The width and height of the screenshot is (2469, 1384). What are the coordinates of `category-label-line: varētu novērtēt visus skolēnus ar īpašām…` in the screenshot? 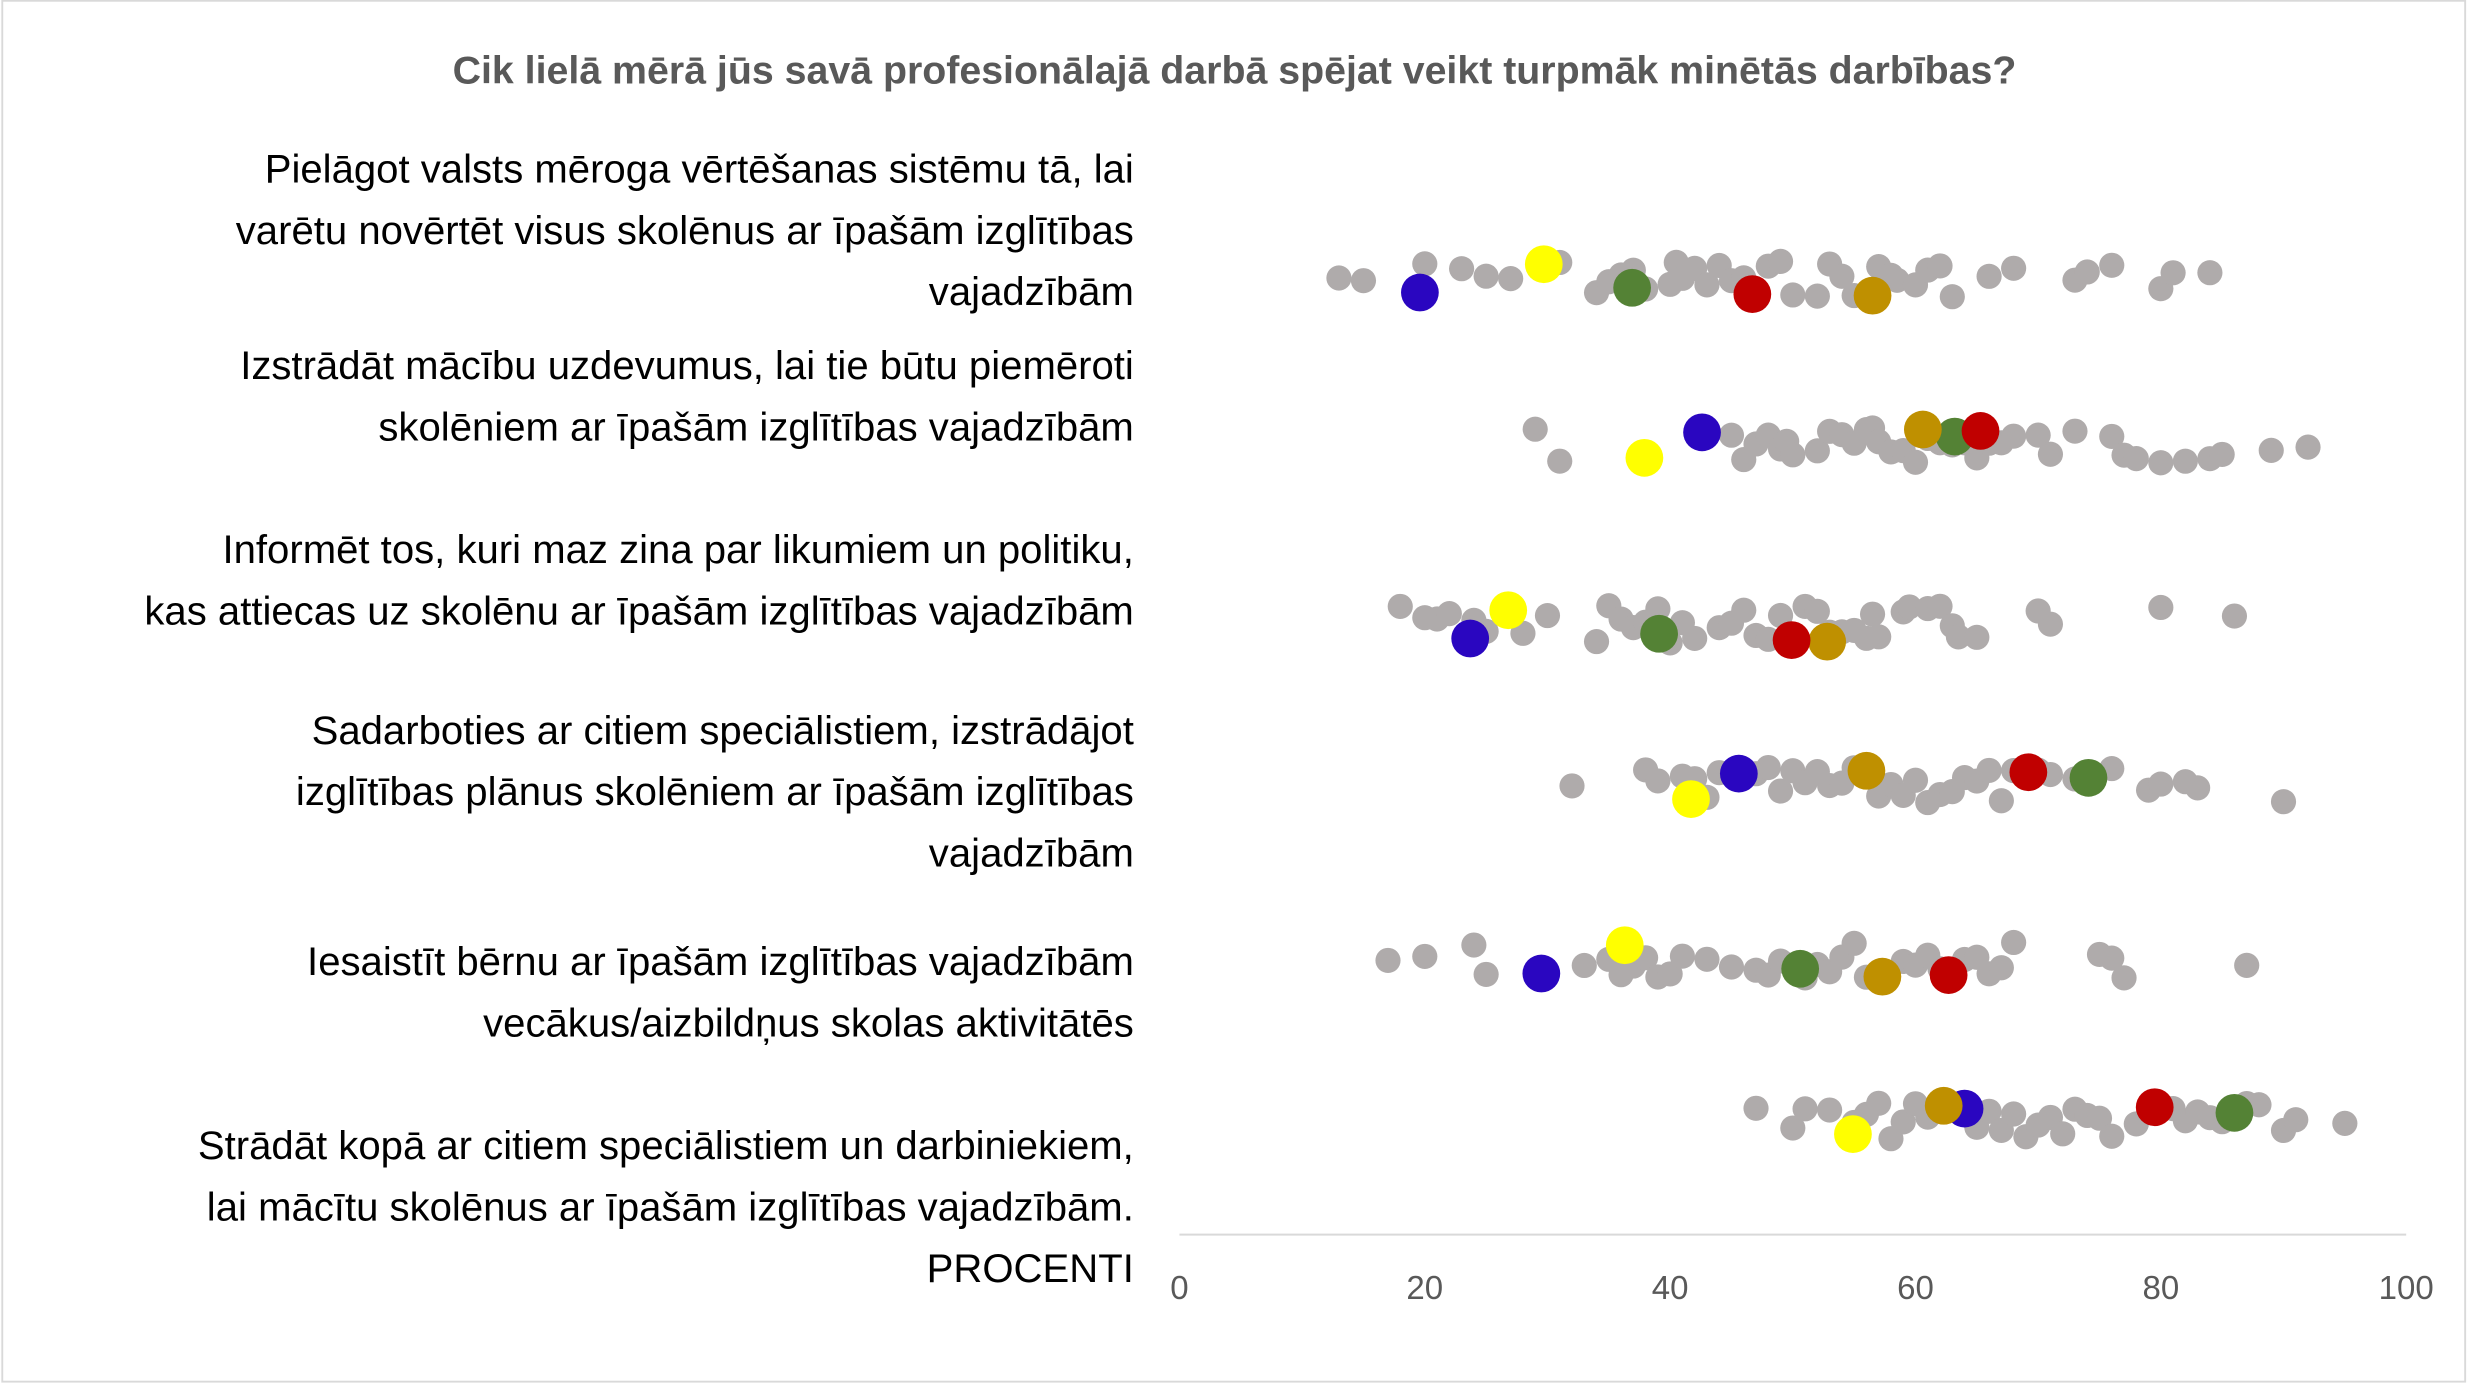 It's located at (685, 231).